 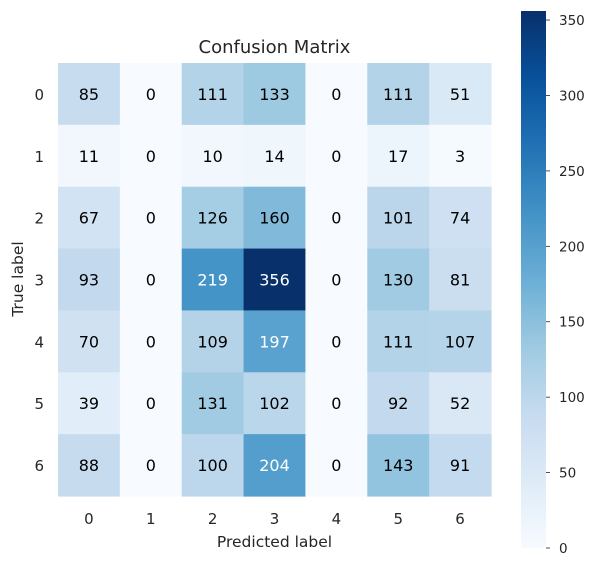 I want to click on cell-value-label: 356, so click(x=274, y=280).